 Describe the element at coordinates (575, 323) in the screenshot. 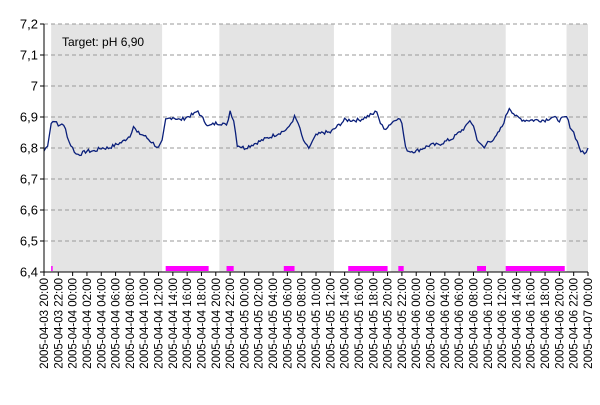

I see `x-tick-label: 2005-04-06 22:00` at that location.